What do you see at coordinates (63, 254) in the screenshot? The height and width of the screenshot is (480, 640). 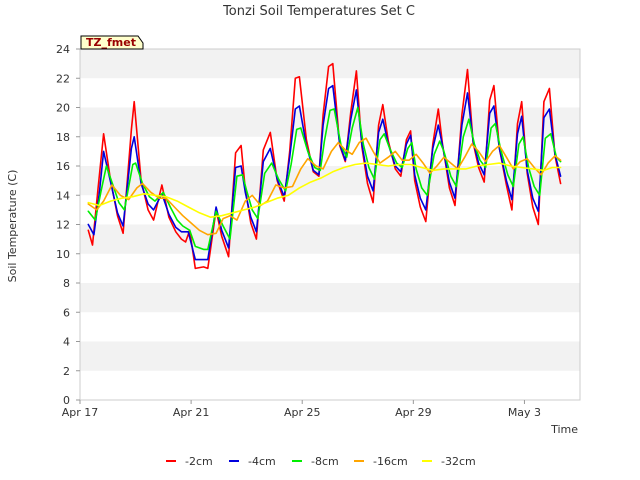 I see `y-tick-label: 10` at bounding box center [63, 254].